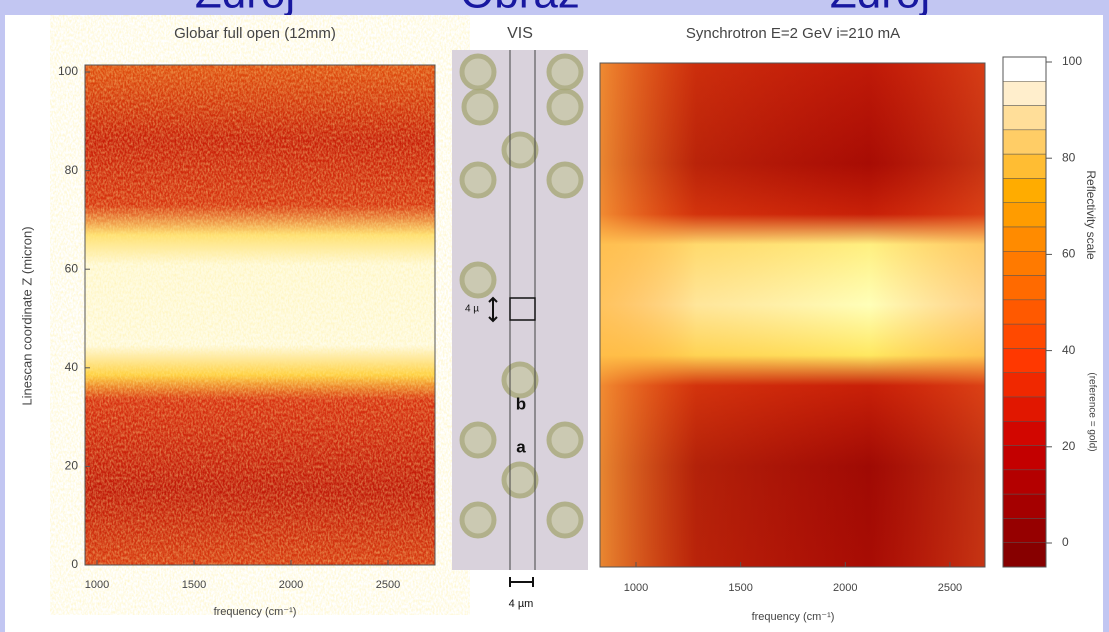 The height and width of the screenshot is (632, 1109). Describe the element at coordinates (72, 367) in the screenshot. I see `y-tick-label: 40` at that location.